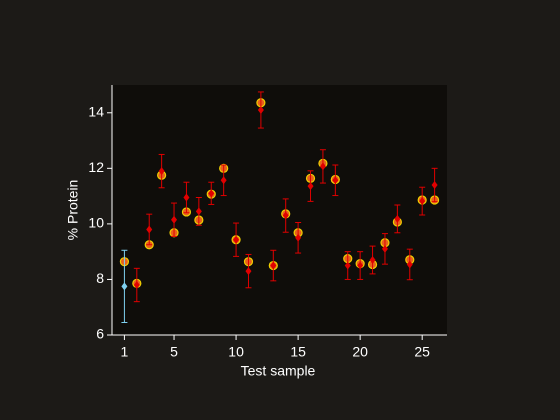 The image size is (560, 420). Describe the element at coordinates (278, 371) in the screenshot. I see `x-axis-label: Test sample` at that location.